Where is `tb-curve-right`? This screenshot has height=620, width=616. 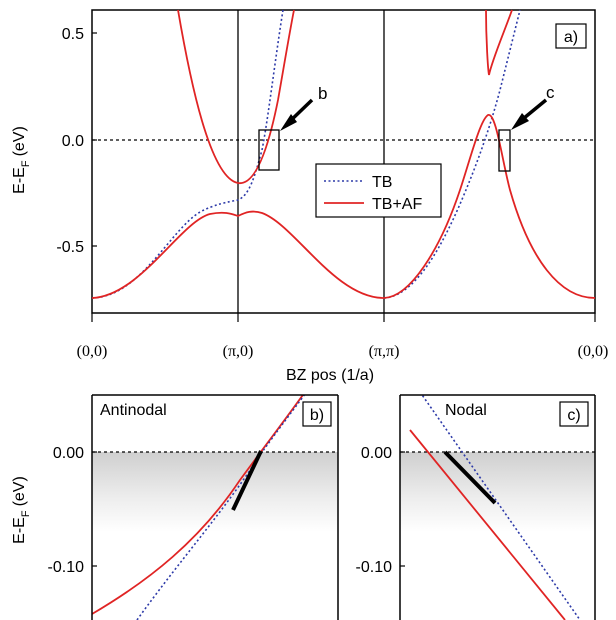 tb-curve-right is located at coordinates (452, 154).